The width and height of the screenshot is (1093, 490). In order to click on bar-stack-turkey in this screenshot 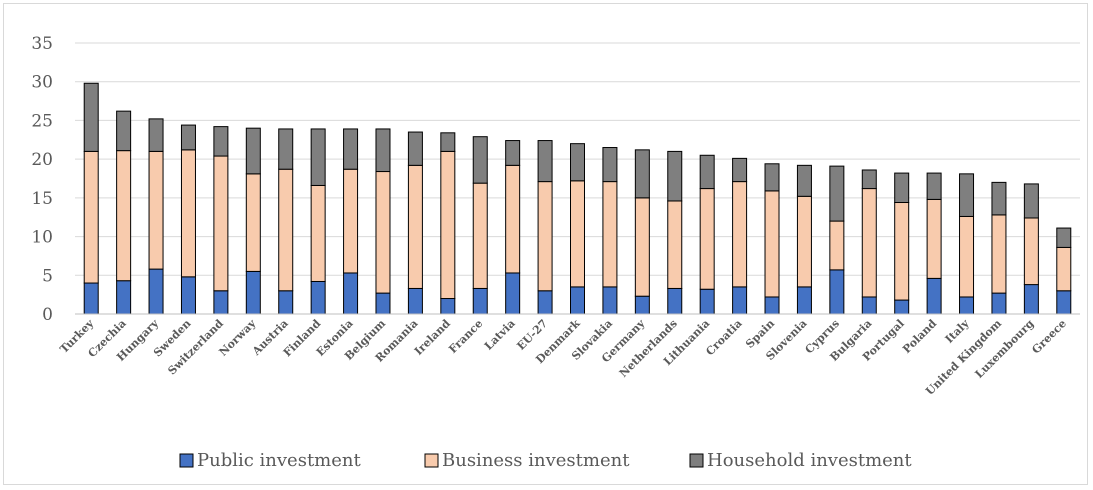, I will do `click(91, 198)`.